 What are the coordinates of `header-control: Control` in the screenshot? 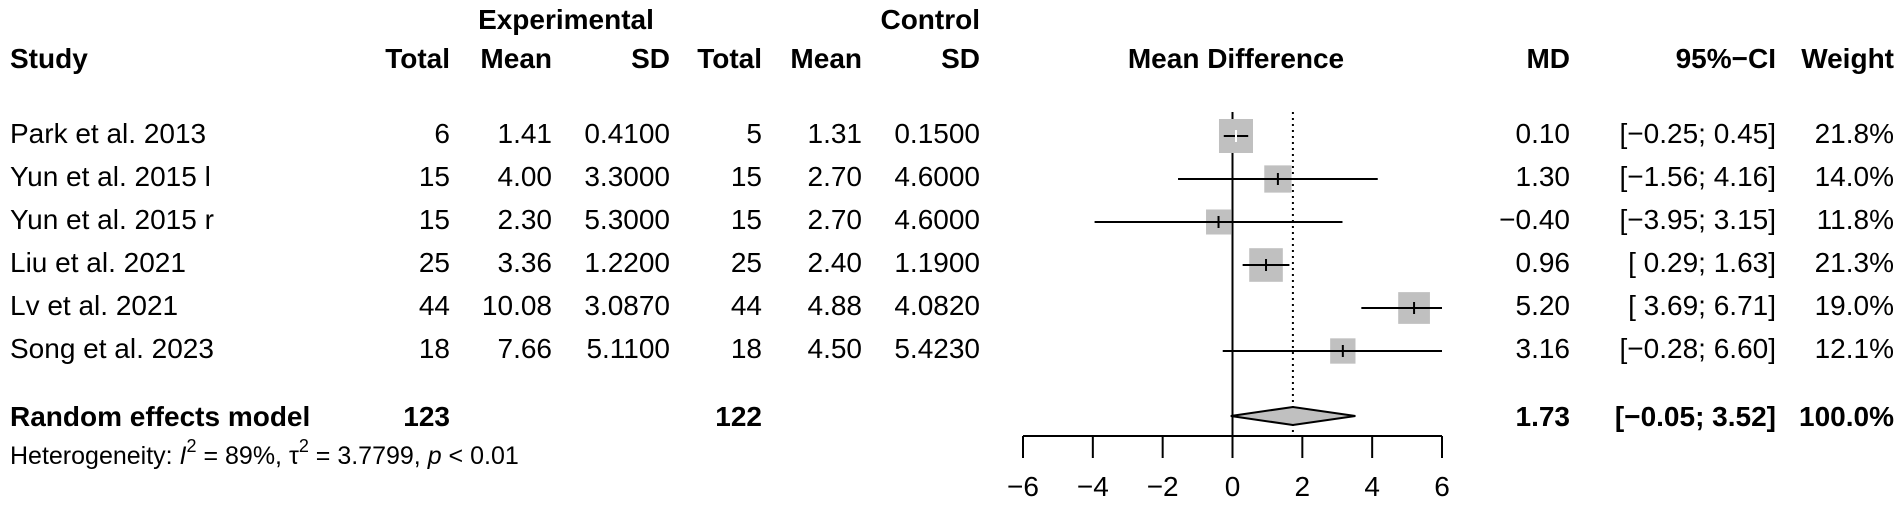 It's located at (930, 19).